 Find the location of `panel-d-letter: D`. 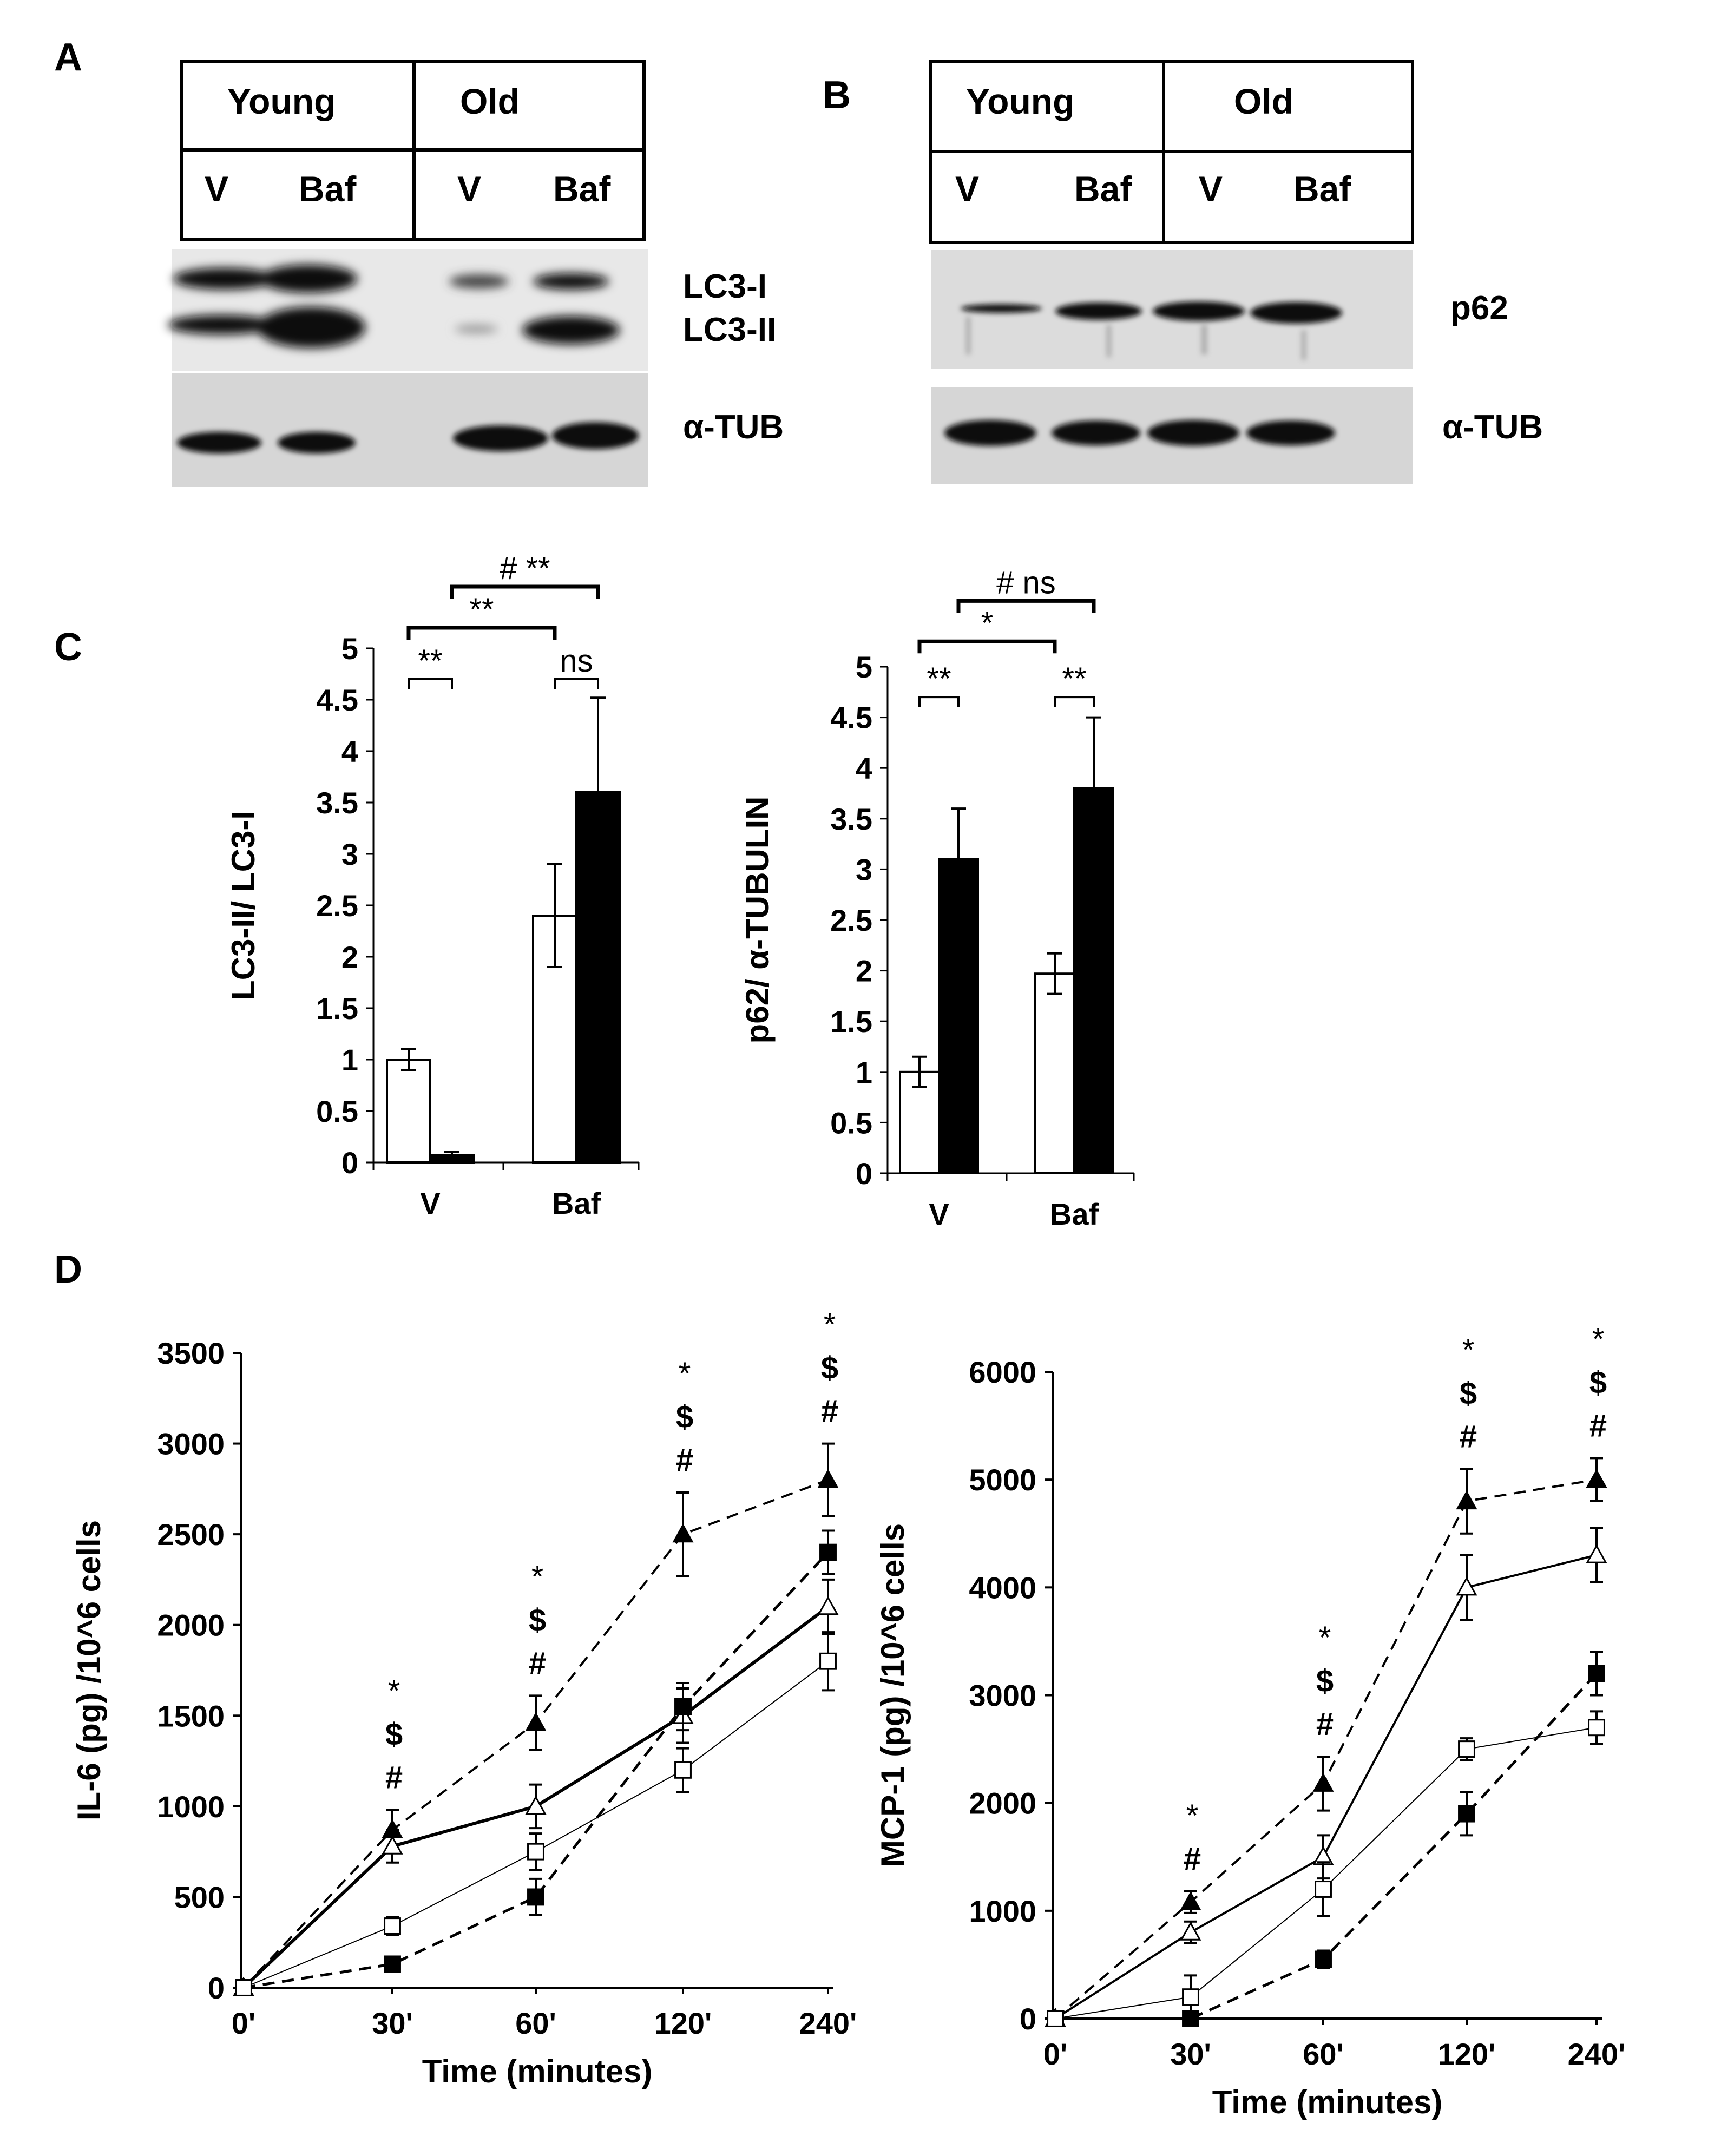

panel-d-letter: D is located at coordinates (68, 1269).